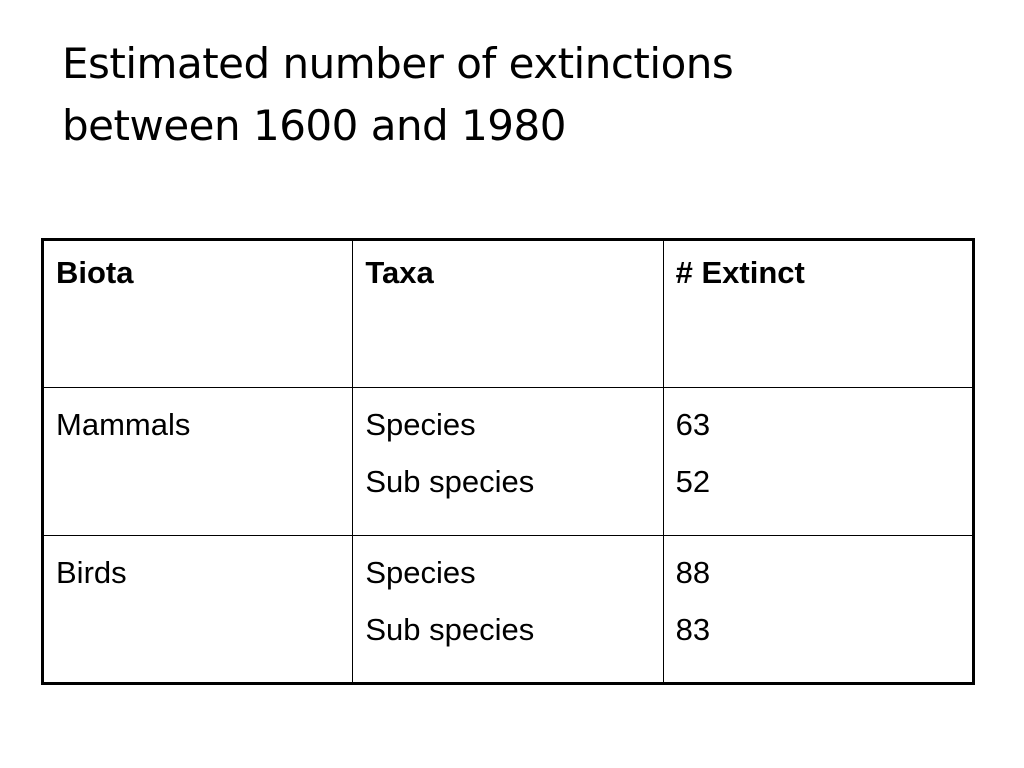  Describe the element at coordinates (693, 481) in the screenshot. I see `extinct-count: 52` at that location.